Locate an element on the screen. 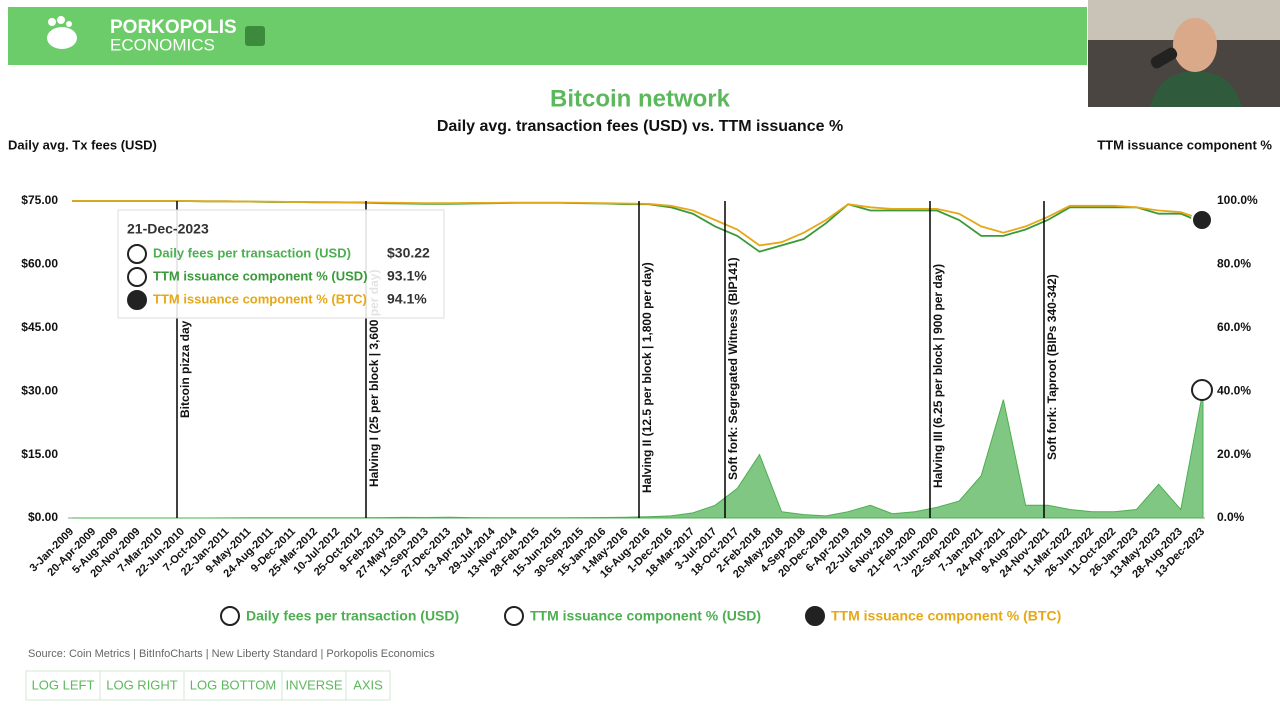 This screenshot has width=1280, height=725. legend-label: Daily fees per transaction (USD) is located at coordinates (352, 616).